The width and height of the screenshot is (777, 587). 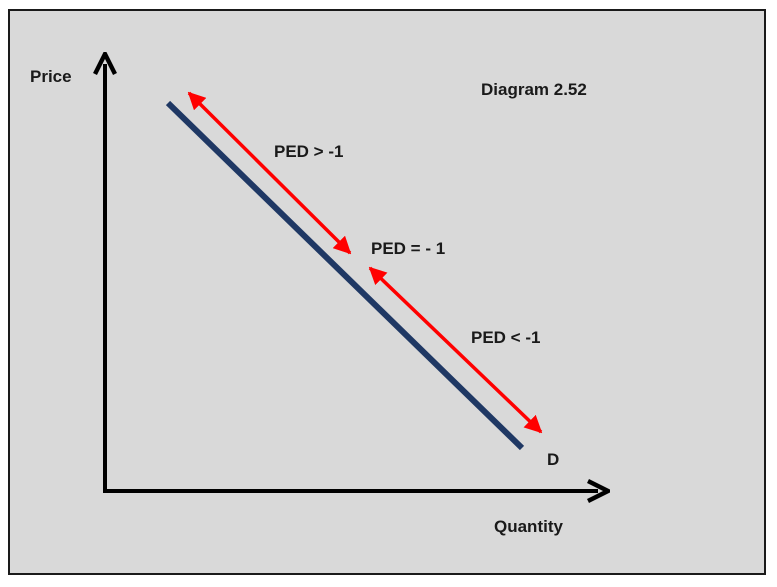 I want to click on diagram-title: Diagram 2.52, so click(x=534, y=89).